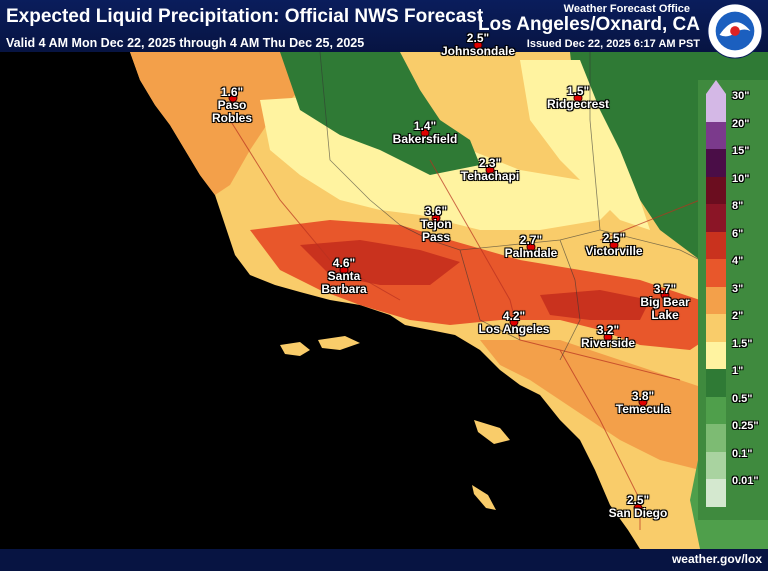 Image resolution: width=768 pixels, height=571 pixels. What do you see at coordinates (578, 91) in the screenshot?
I see `city-precip-value: 1.5"` at bounding box center [578, 91].